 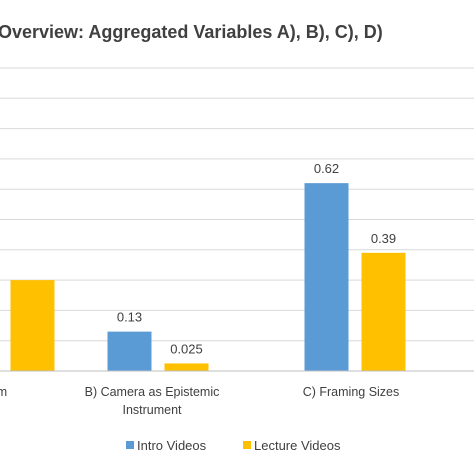 I want to click on category-label: Instrument, so click(x=152, y=410).